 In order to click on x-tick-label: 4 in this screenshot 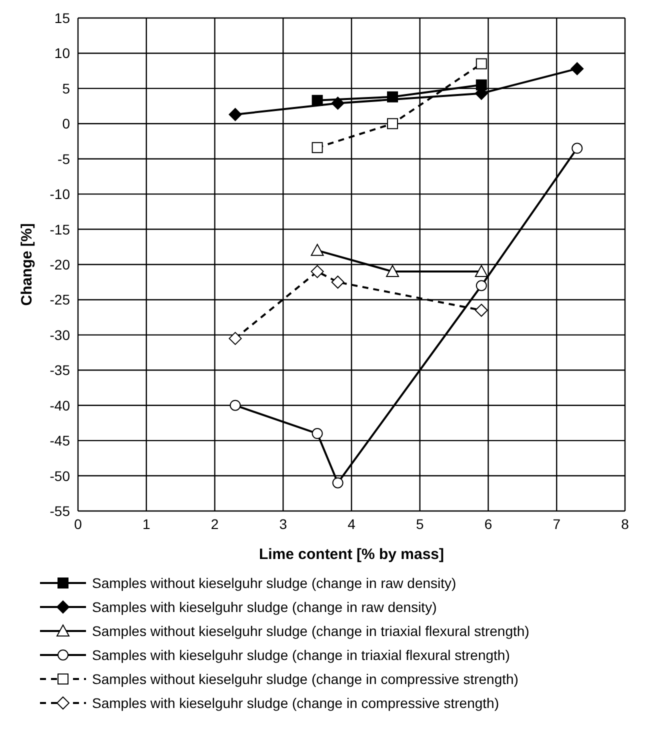, I will do `click(352, 524)`.